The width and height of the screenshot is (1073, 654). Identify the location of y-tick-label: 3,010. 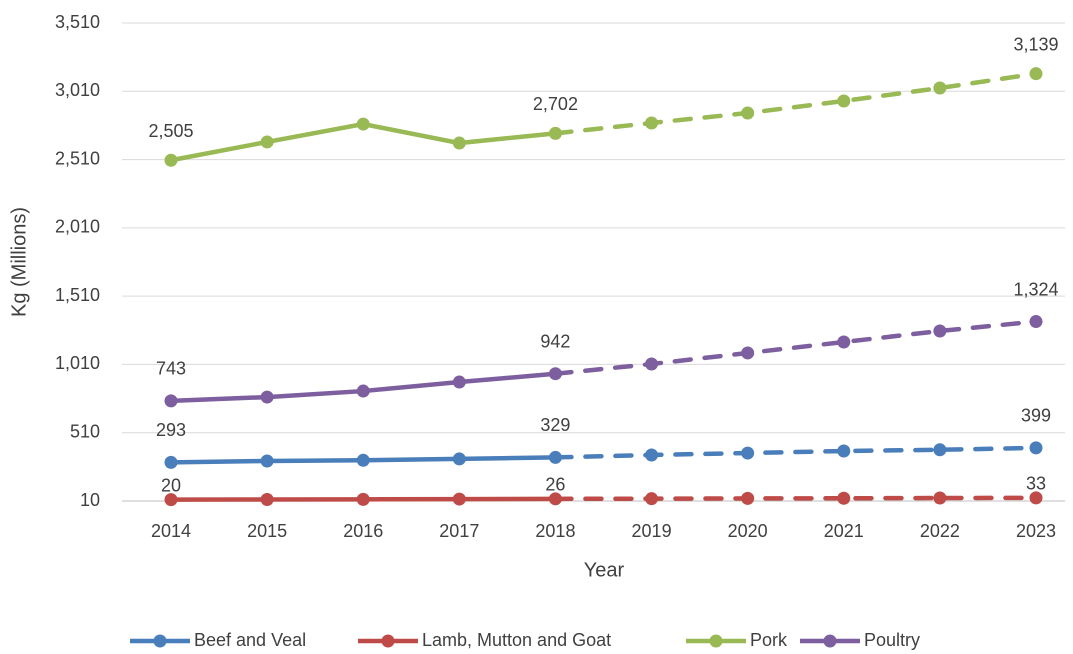
(77, 90).